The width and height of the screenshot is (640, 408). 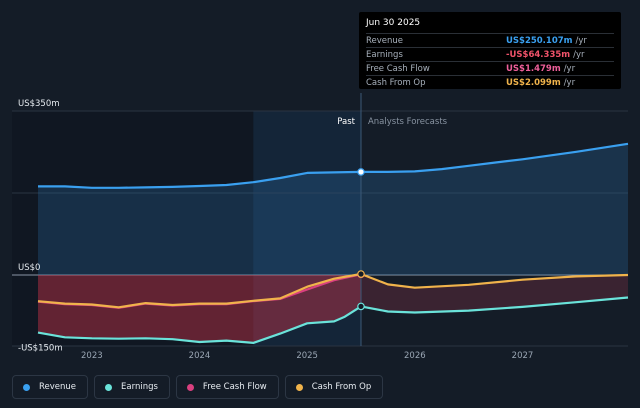 What do you see at coordinates (139, 387) in the screenshot?
I see `legend-label: Earnings` at bounding box center [139, 387].